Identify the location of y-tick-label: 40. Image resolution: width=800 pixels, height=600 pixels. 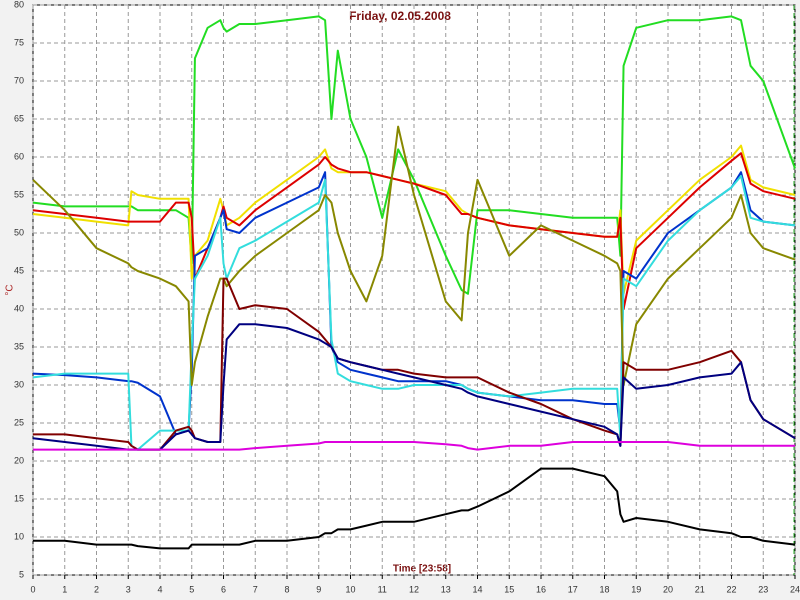
(19, 308).